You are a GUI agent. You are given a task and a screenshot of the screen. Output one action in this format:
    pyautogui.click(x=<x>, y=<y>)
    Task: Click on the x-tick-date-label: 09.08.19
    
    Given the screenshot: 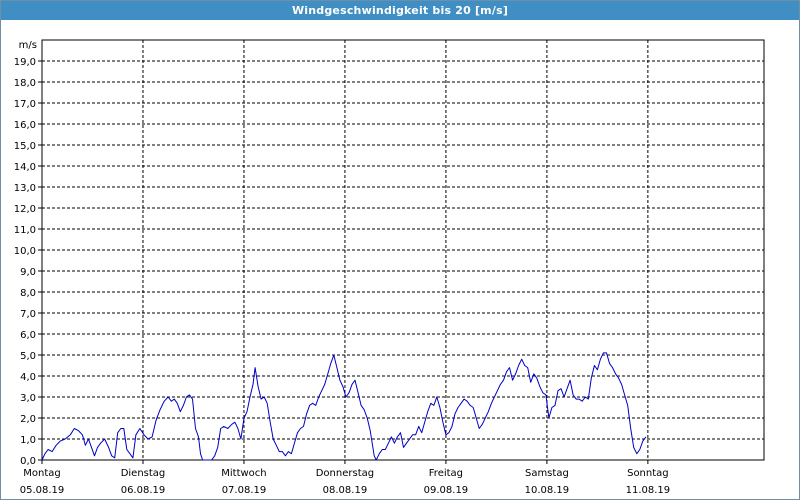 What is the action you would take?
    pyautogui.click(x=446, y=490)
    